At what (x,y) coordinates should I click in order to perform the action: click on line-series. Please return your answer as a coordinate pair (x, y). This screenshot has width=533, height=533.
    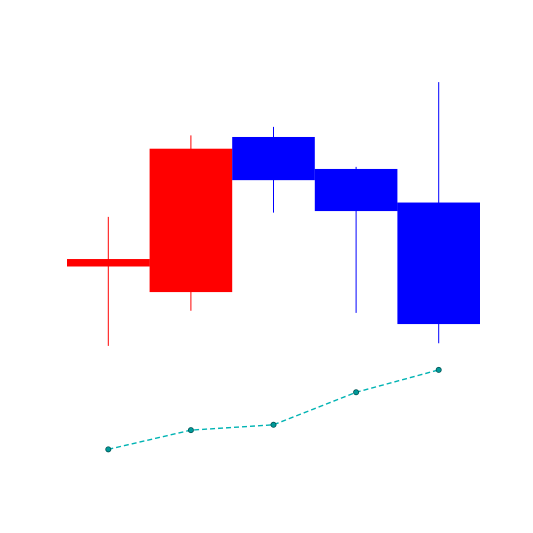
    Looking at the image, I should click on (273, 410).